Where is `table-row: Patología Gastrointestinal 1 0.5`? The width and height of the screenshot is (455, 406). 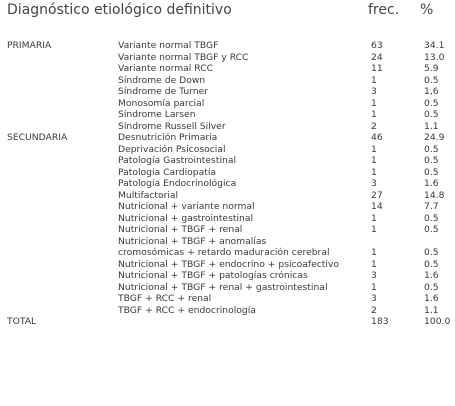
table-row: Patología Gastrointestinal 1 0.5 is located at coordinates (227, 161).